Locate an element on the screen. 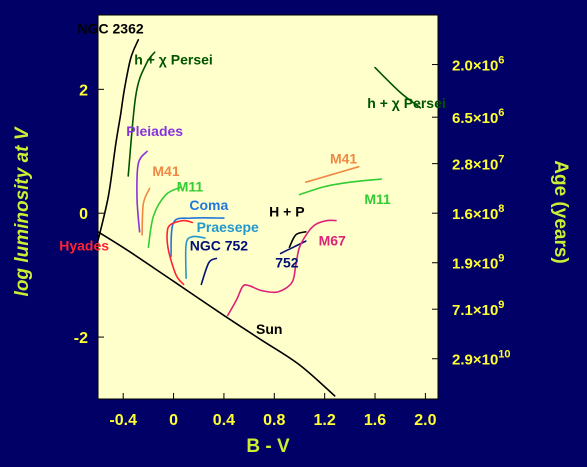 The width and height of the screenshot is (587, 467). cluster-label: Coma is located at coordinates (208, 205).